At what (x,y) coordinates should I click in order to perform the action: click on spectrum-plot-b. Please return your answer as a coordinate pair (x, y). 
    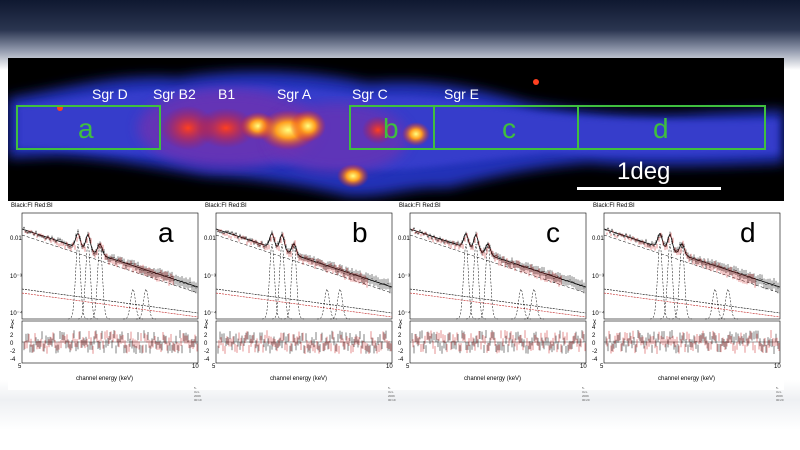
    Looking at the image, I should click on (304, 288).